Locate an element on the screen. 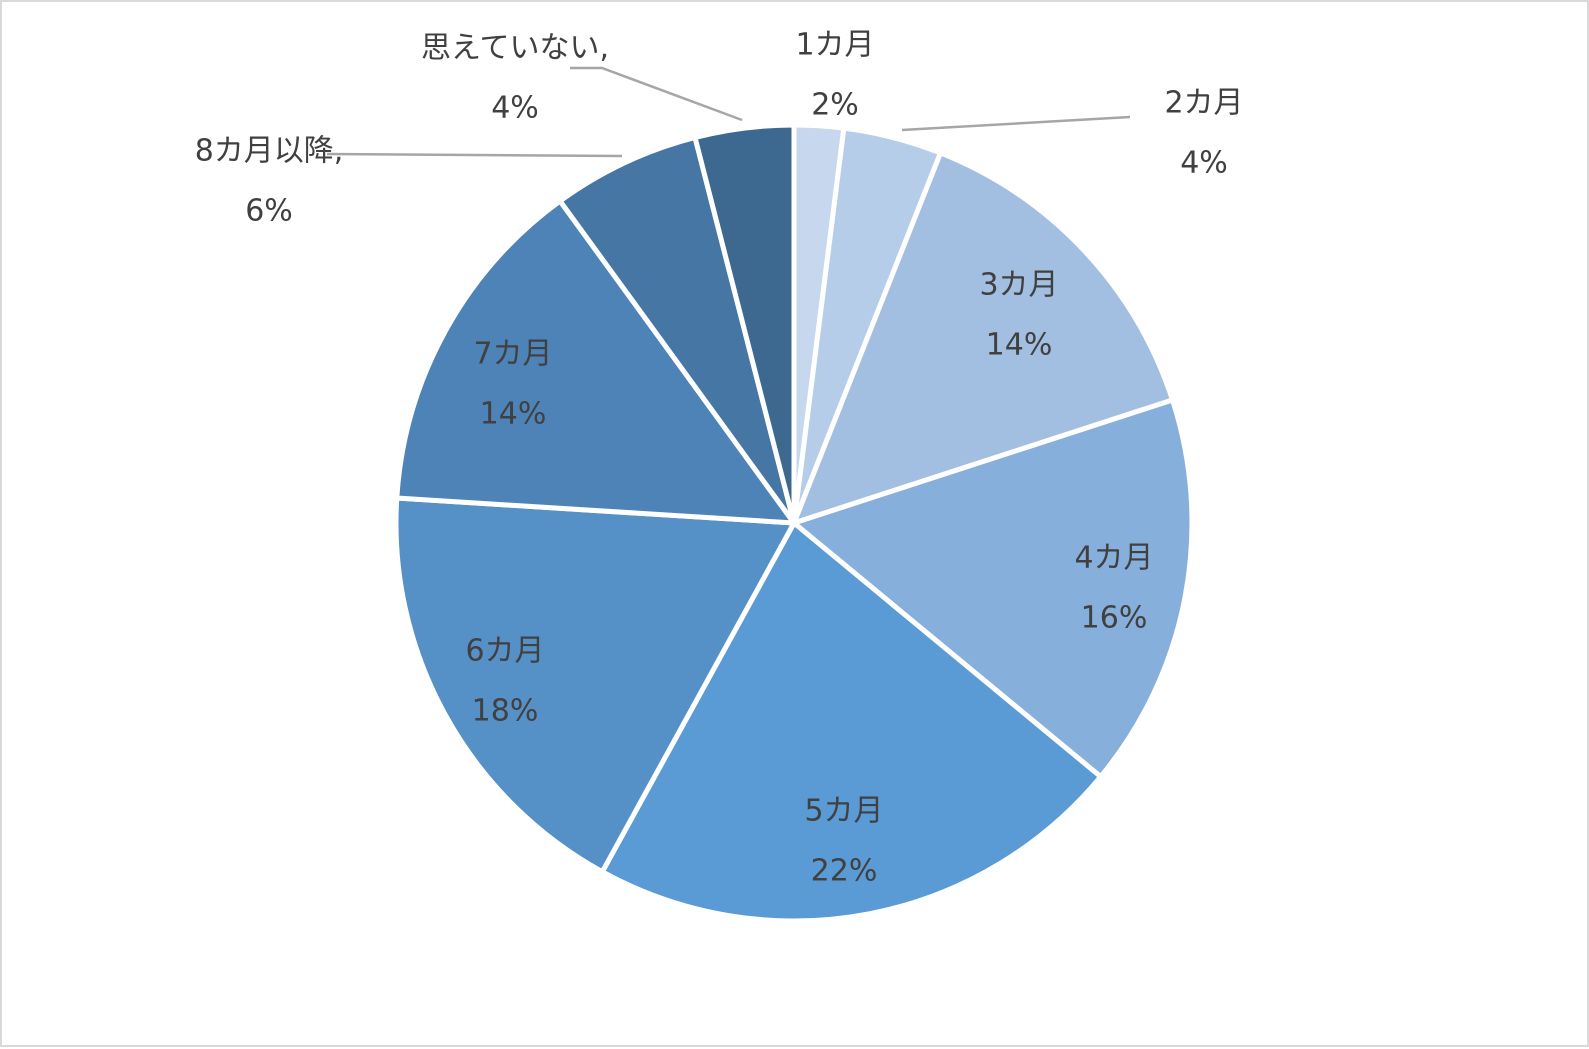  slice-name-label-9: 思えていない, is located at coordinates (515, 48).